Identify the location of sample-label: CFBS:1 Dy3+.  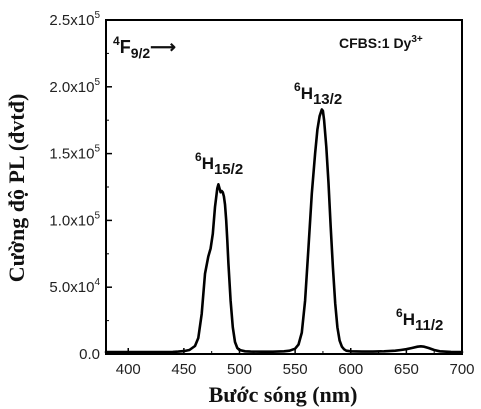
(381, 42).